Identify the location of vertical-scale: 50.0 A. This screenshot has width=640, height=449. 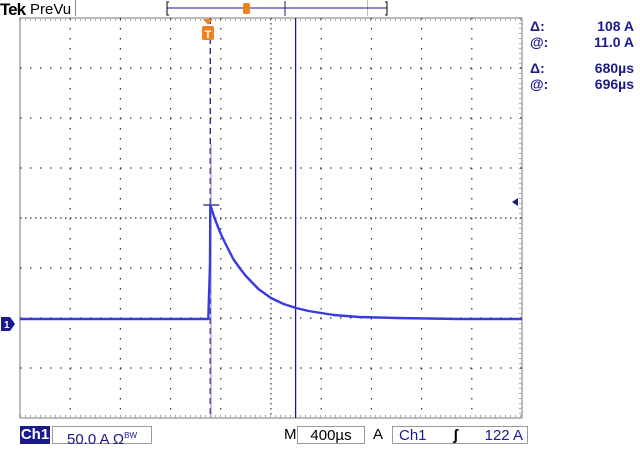
(88, 439).